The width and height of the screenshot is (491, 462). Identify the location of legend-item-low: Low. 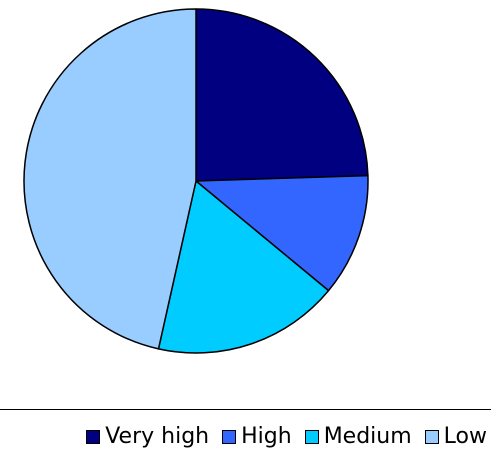
(455, 437).